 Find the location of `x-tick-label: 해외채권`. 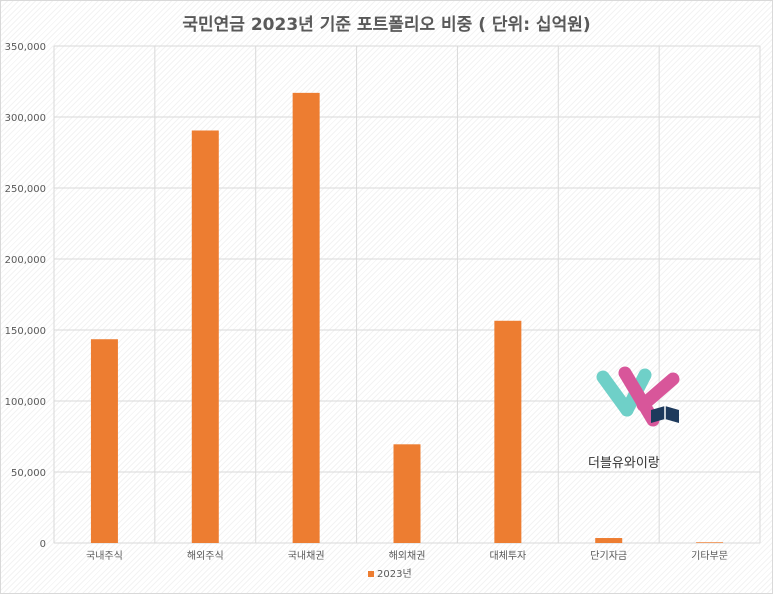

x-tick-label: 해외채권 is located at coordinates (407, 555).